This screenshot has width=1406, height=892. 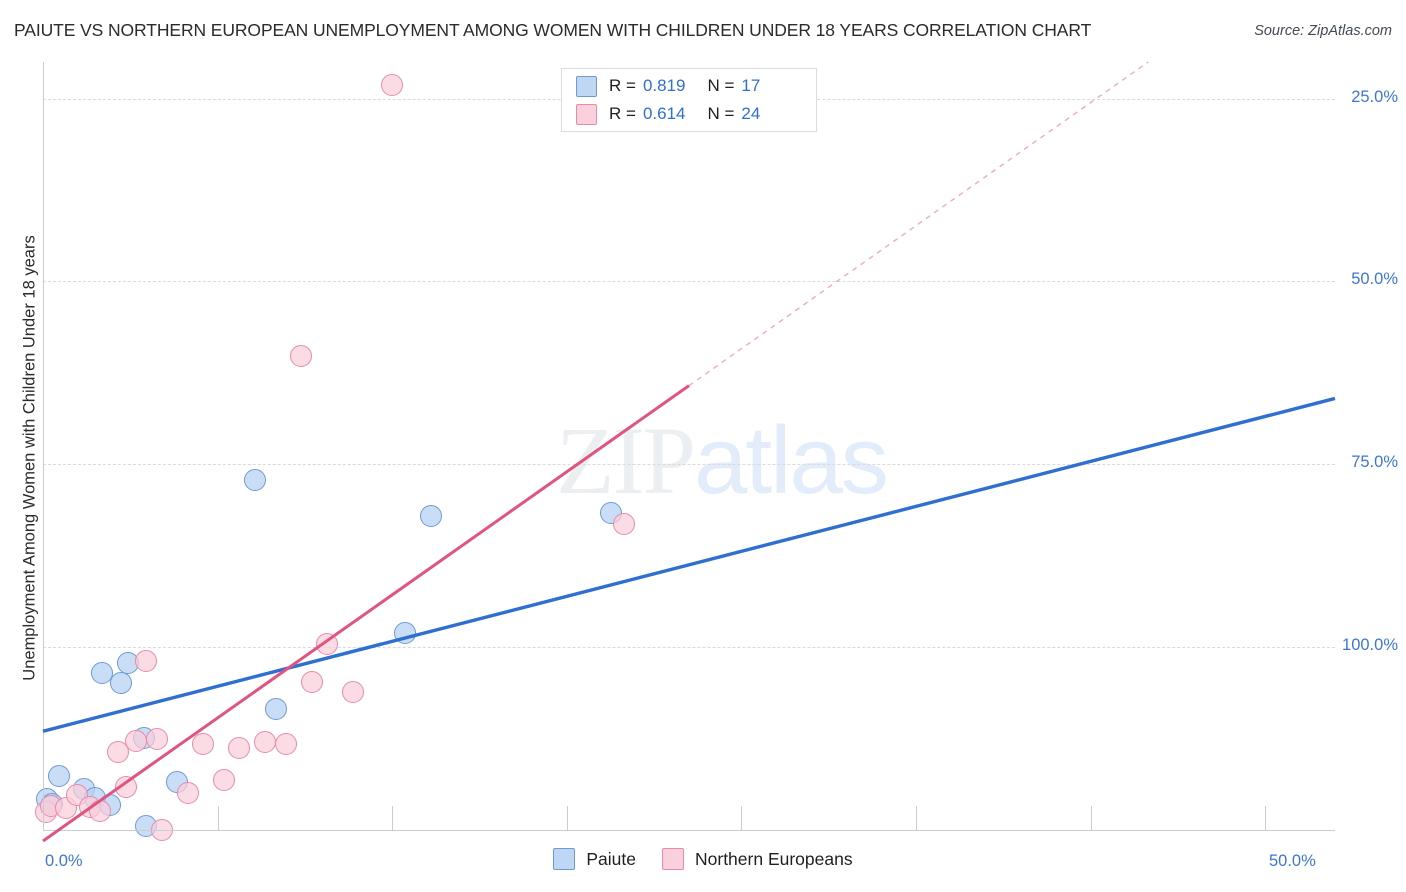 I want to click on correlation-legend: R = 0.819 N = 17 R = 0.614 N = 24, so click(x=689, y=100).